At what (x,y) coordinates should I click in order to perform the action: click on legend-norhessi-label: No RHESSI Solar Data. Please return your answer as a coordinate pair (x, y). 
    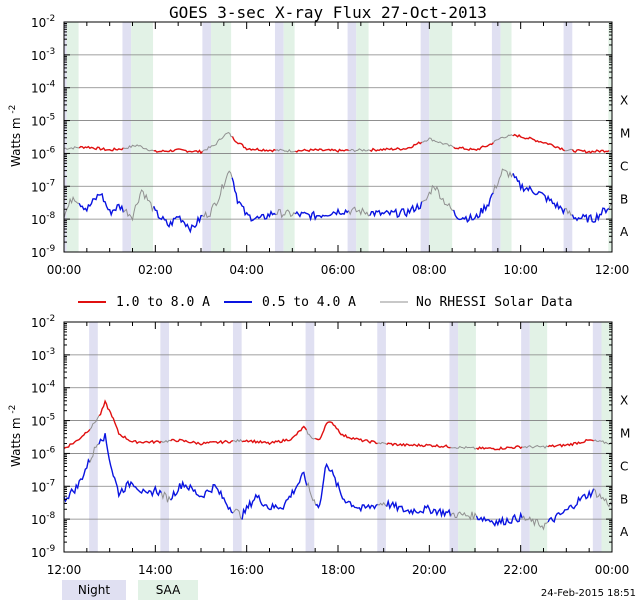
    Looking at the image, I should click on (494, 302).